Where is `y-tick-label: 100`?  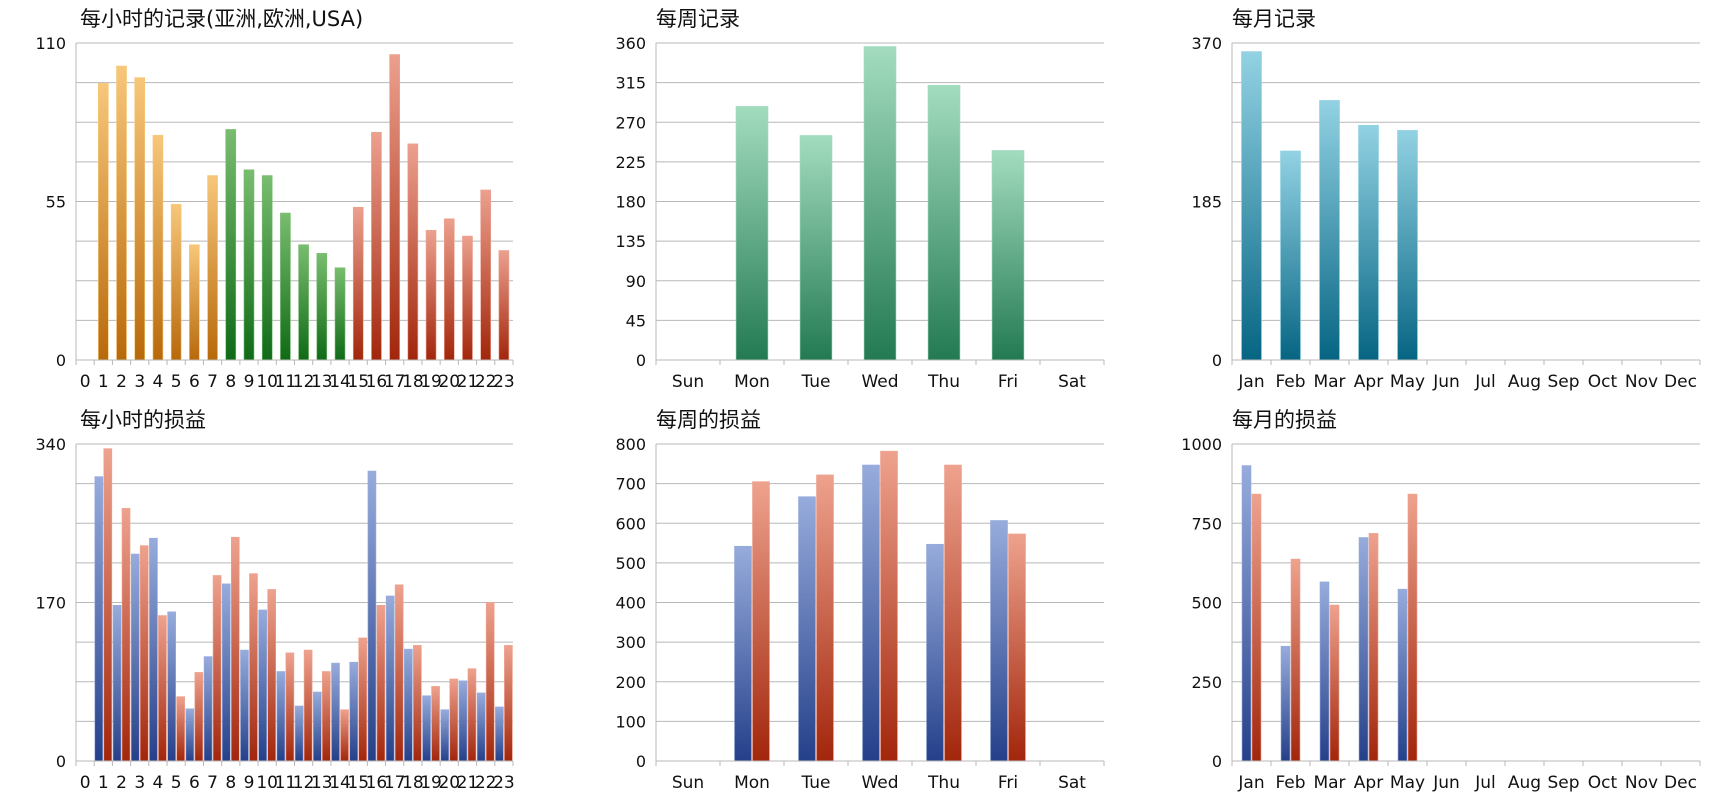 y-tick-label: 100 is located at coordinates (630, 721).